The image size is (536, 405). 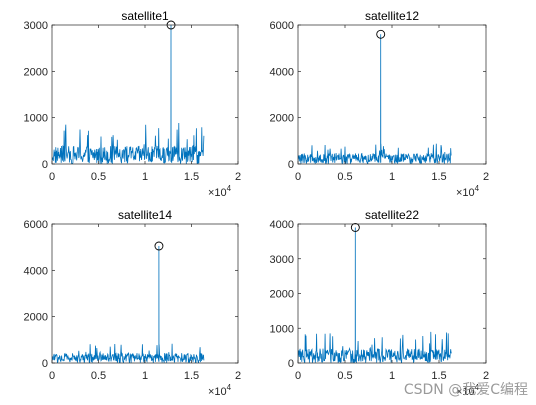 I want to click on subplot-title: satellite22, so click(x=392, y=215).